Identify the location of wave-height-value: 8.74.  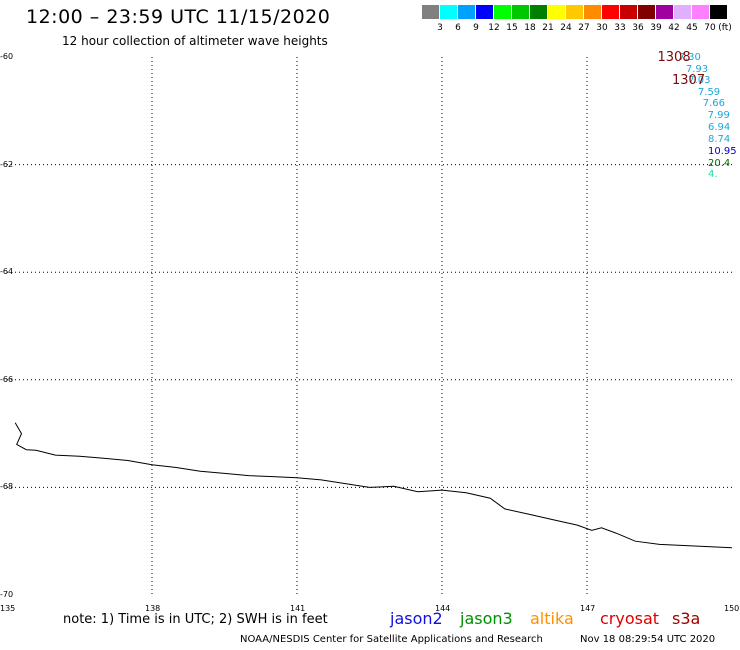
(719, 139).